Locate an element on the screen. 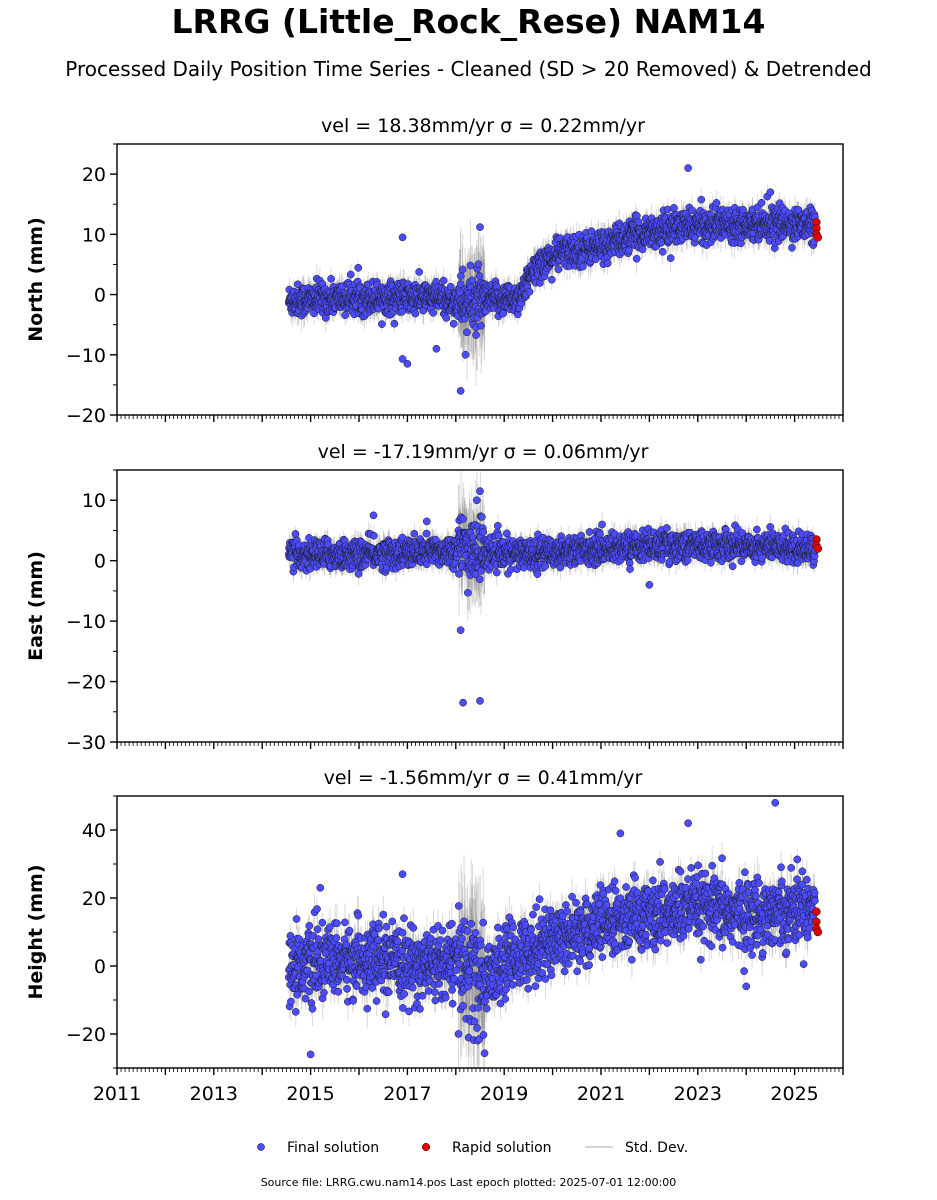 The height and width of the screenshot is (1200, 937). y-tick-label: 20 is located at coordinates (94, 175).